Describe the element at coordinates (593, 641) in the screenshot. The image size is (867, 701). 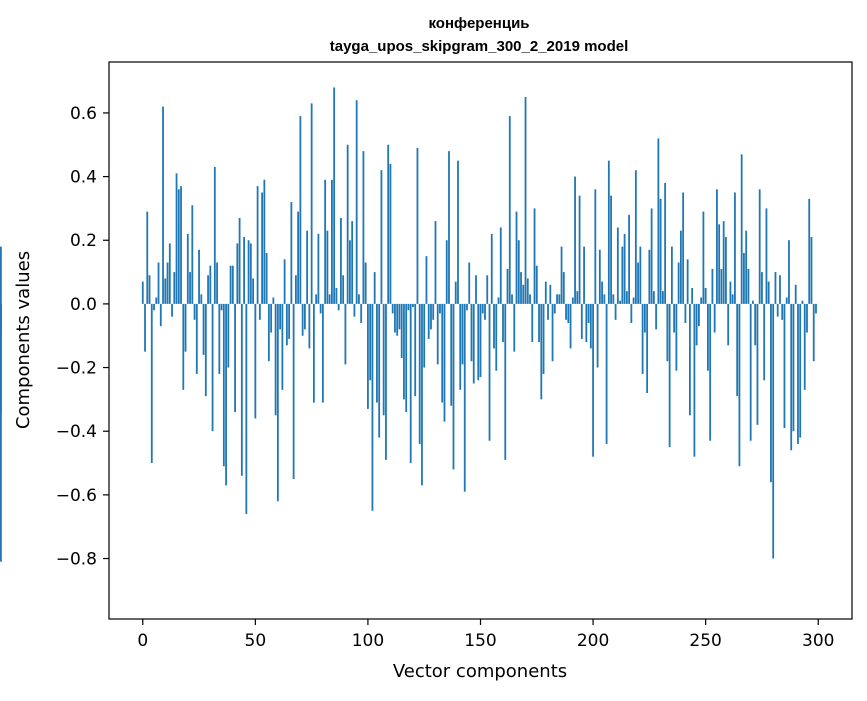
I see `x-tick-label: 200` at that location.